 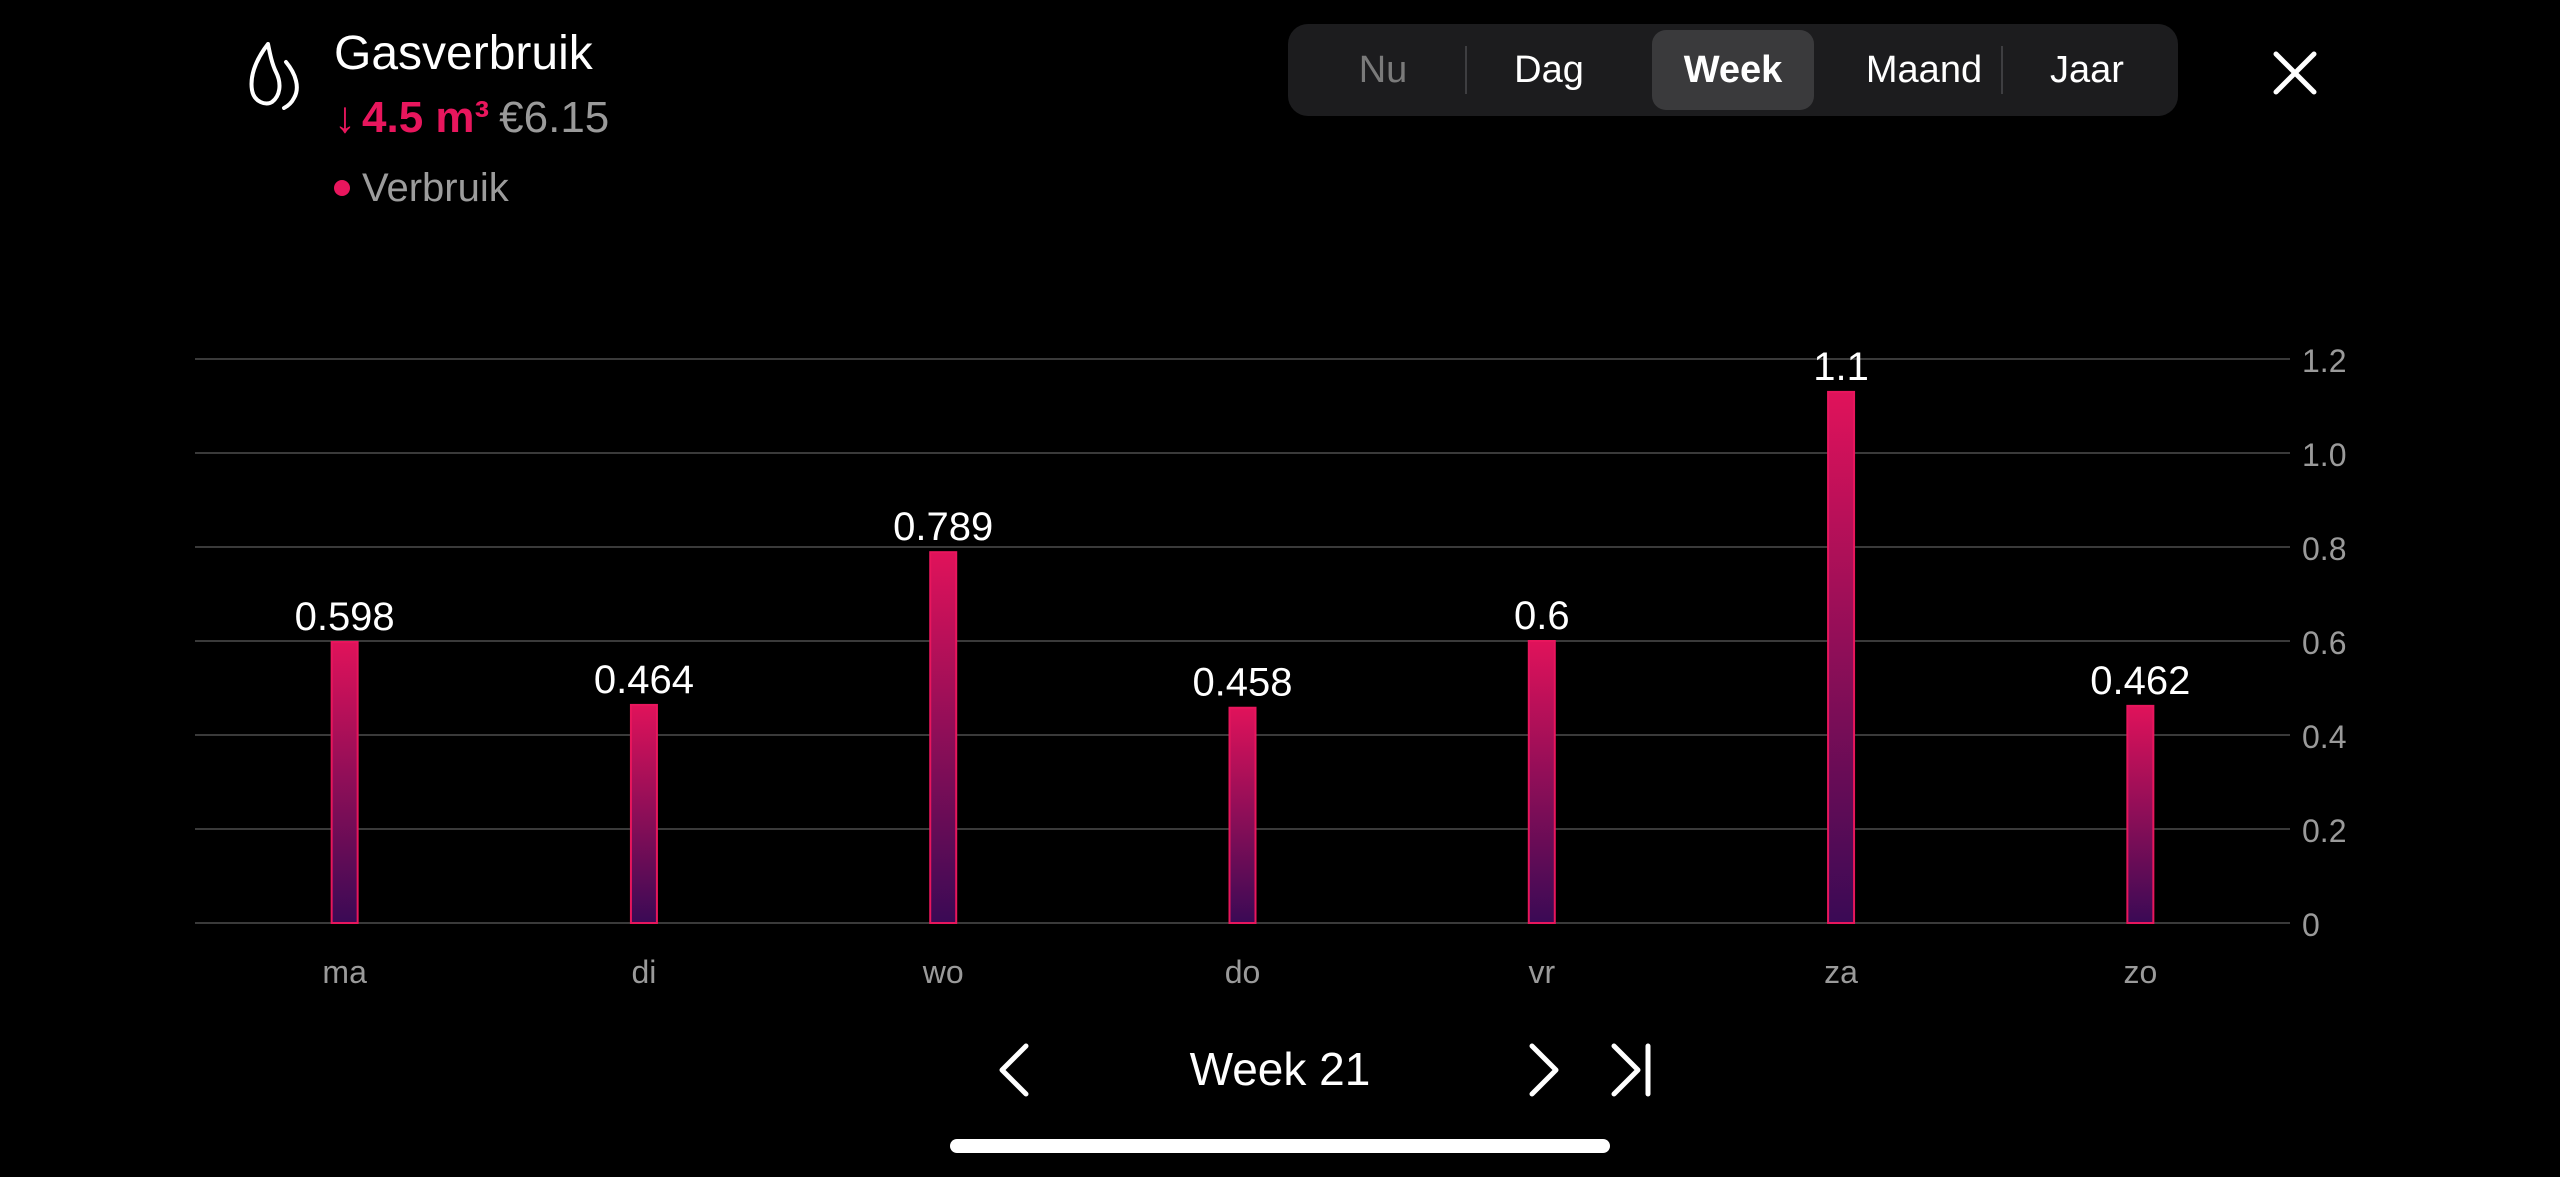 I want to click on tab-now: Nu, so click(x=1383, y=69).